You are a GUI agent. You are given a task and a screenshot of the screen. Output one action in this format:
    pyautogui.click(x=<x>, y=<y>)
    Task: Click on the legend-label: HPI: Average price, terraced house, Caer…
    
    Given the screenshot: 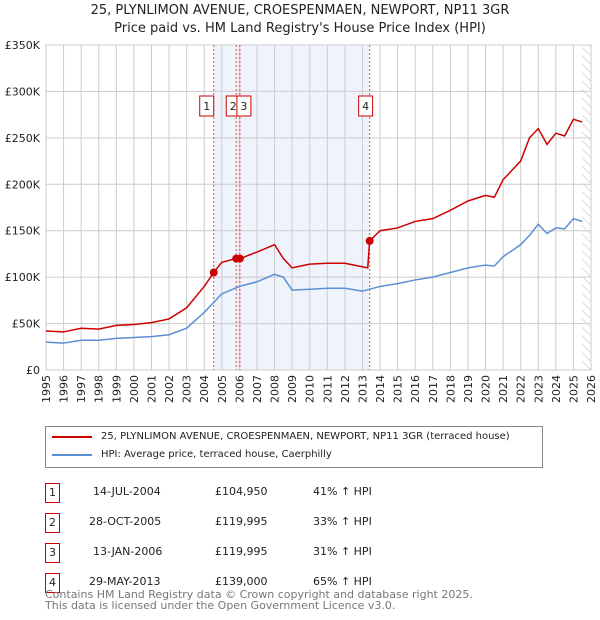 What is the action you would take?
    pyautogui.click(x=216, y=454)
    